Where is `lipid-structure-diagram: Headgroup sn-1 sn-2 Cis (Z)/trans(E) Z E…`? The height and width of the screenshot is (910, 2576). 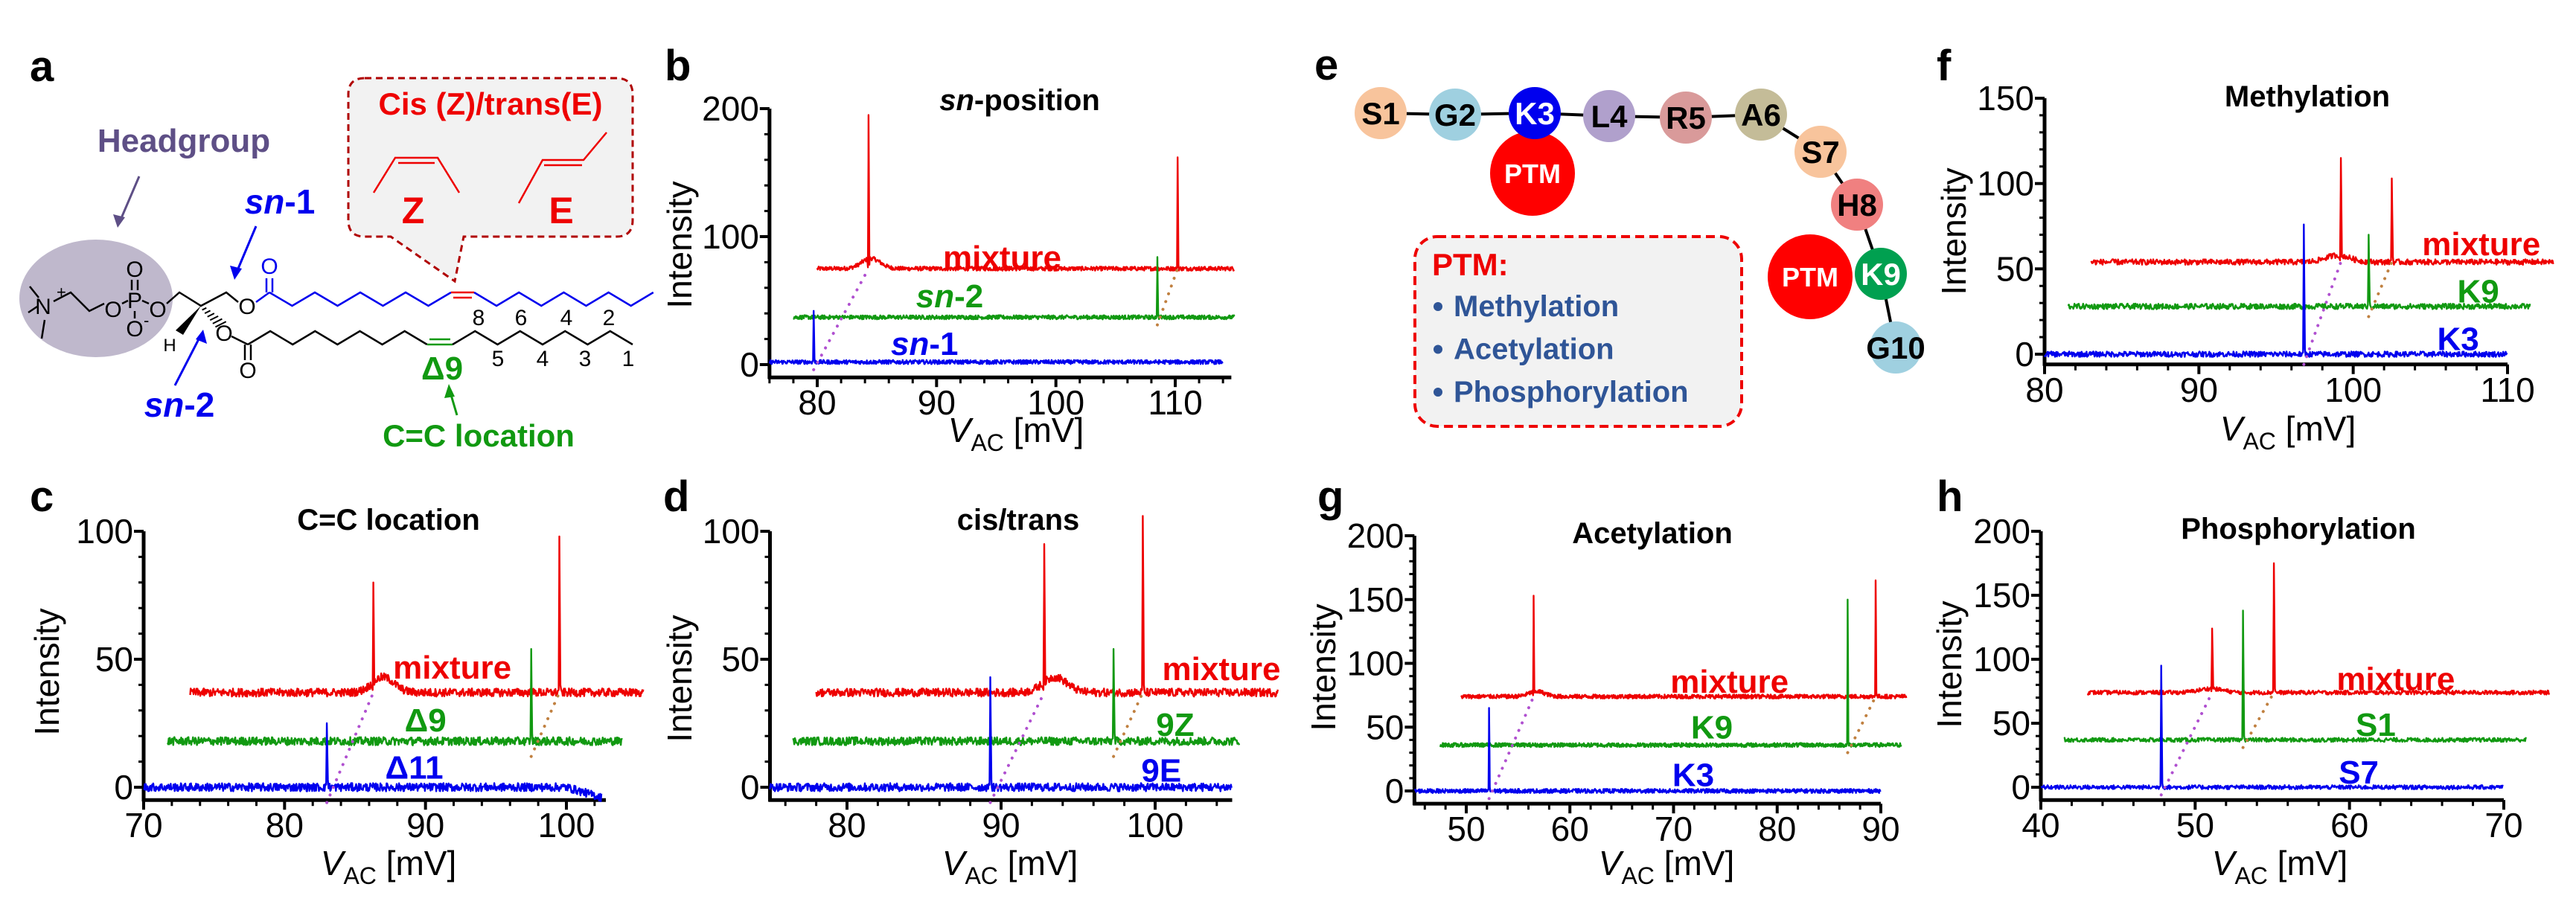 lipid-structure-diagram: Headgroup sn-1 sn-2 Cis (Z)/trans(E) Z E… is located at coordinates (336, 265).